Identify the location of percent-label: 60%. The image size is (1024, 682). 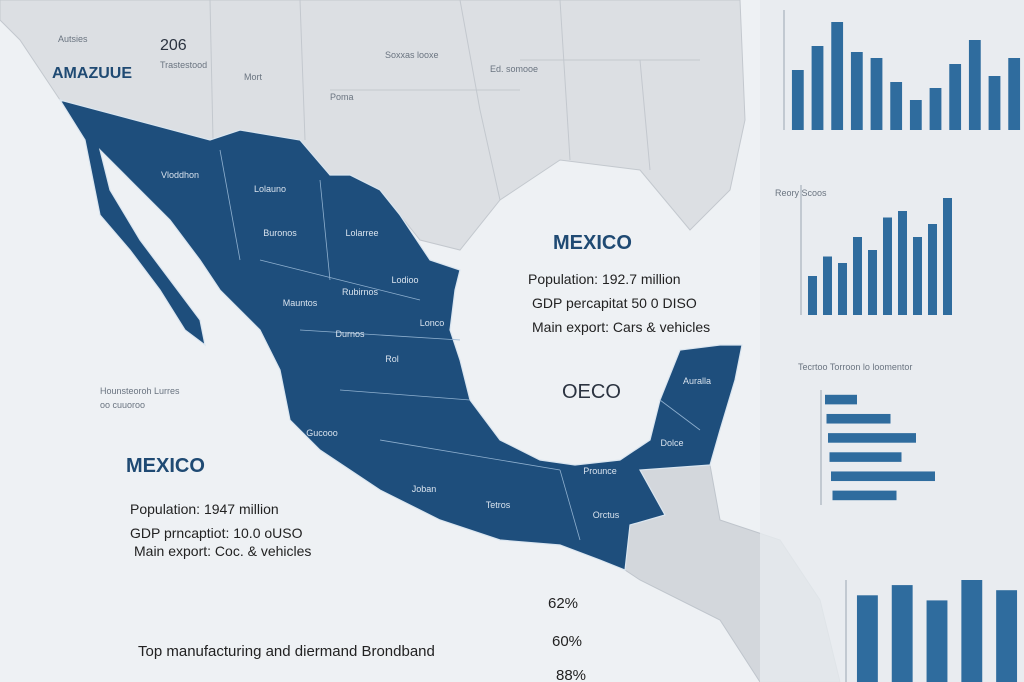
(567, 641).